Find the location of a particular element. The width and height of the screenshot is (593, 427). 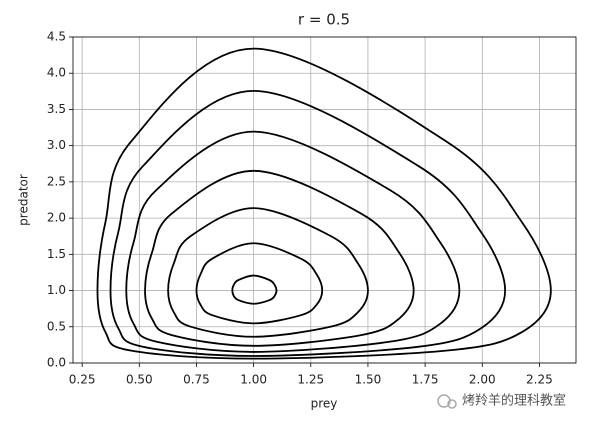

y-tick-label: 3.5 is located at coordinates (56, 109).